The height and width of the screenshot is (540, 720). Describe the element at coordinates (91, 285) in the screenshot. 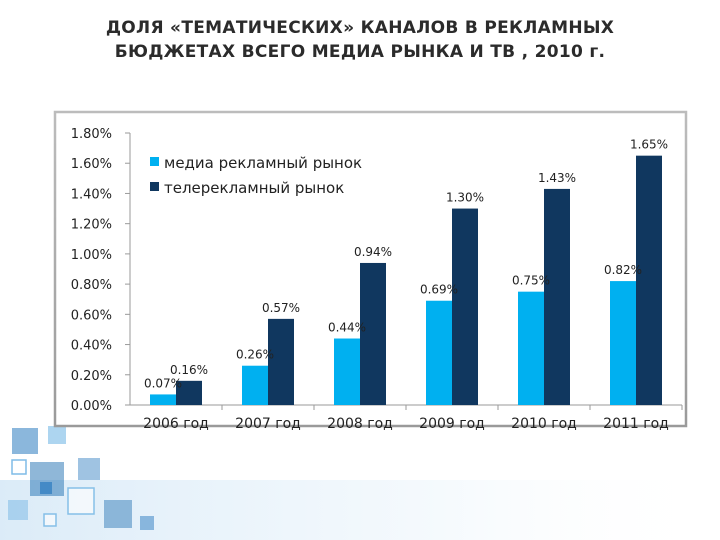

I see `y-tick-label: 0.80%` at that location.